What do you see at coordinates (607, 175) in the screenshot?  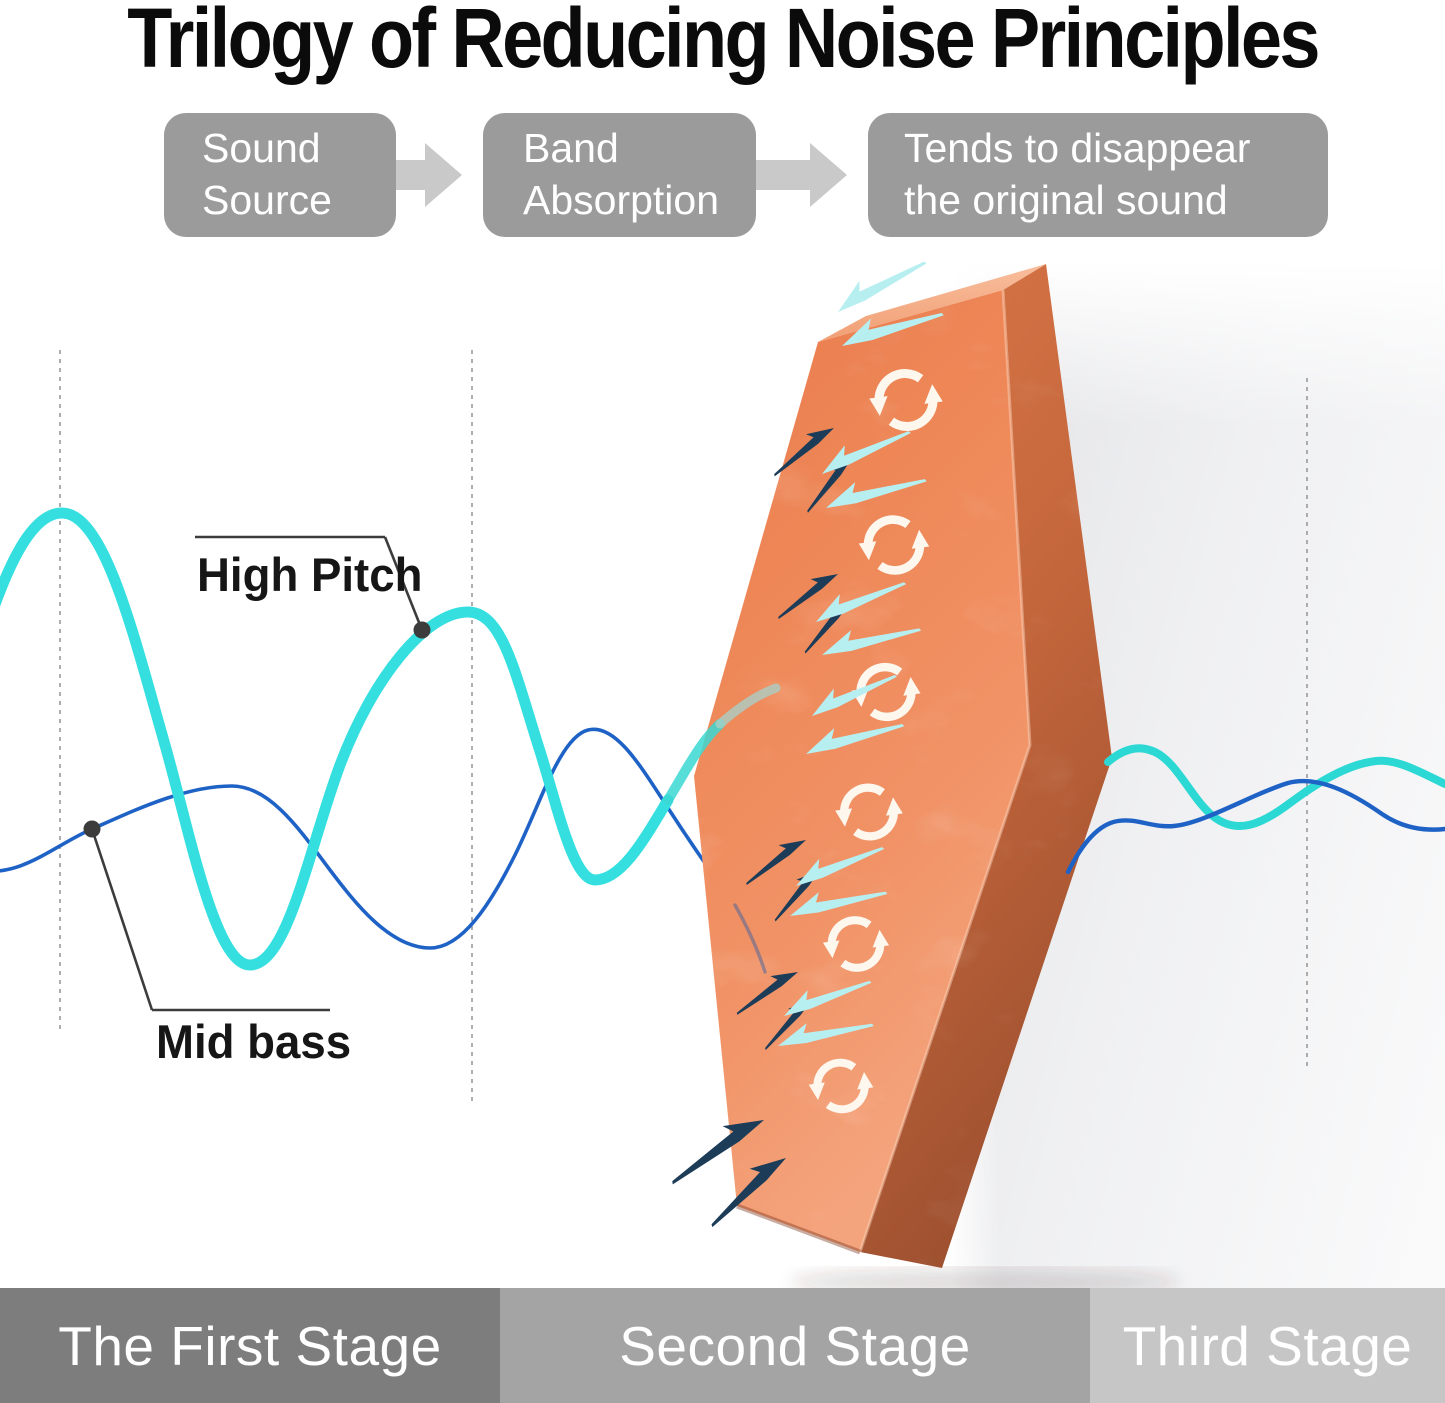 I see `flow-arrows` at bounding box center [607, 175].